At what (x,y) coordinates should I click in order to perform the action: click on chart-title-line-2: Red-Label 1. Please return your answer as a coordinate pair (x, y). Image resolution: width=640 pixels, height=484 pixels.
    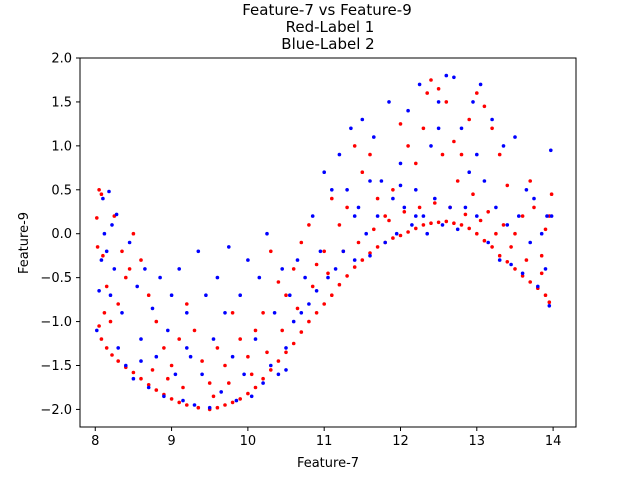
    Looking at the image, I should click on (330, 27).